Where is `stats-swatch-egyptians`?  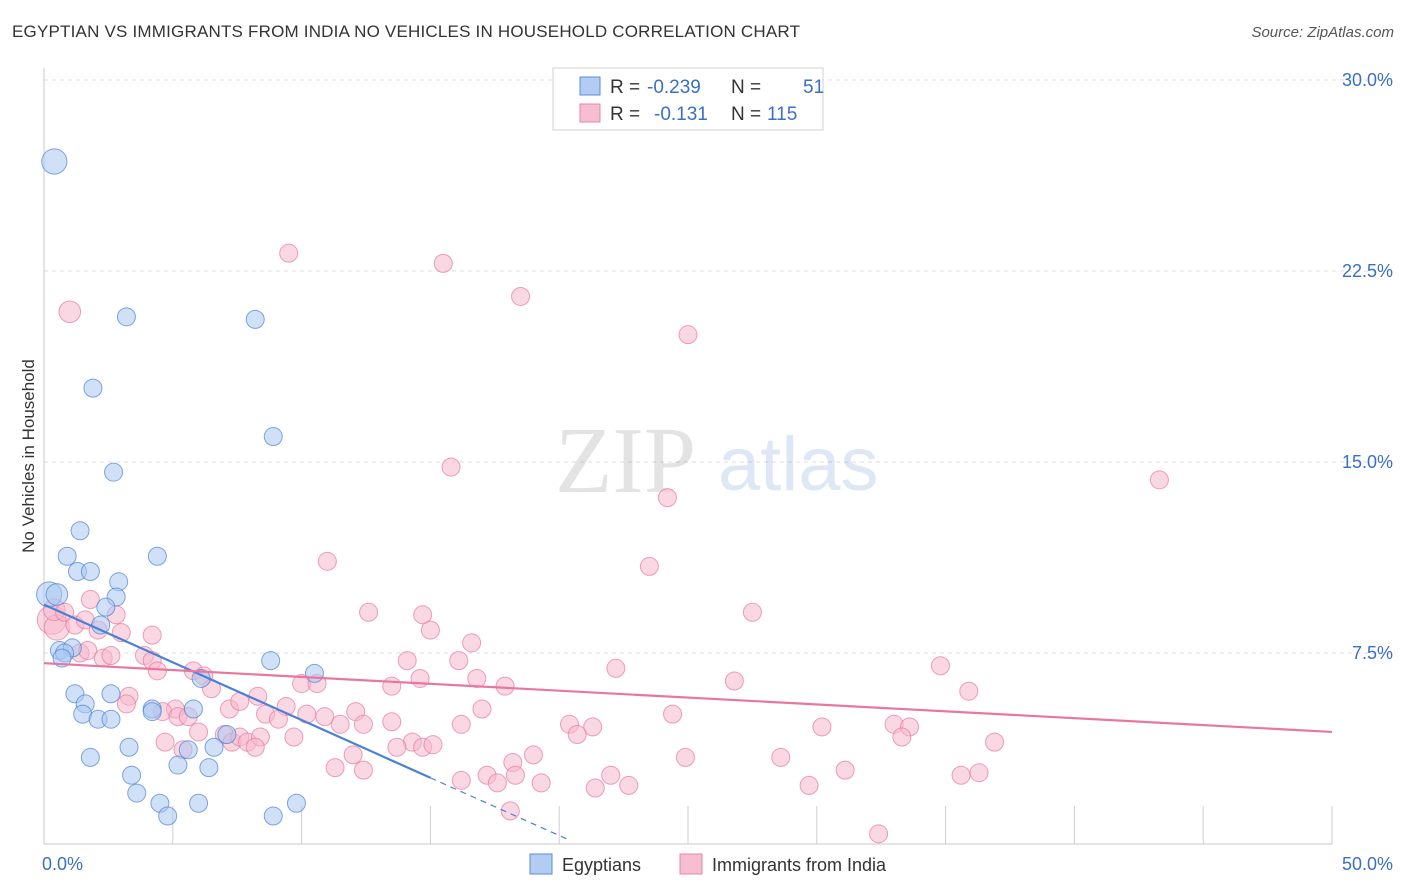
stats-swatch-egyptians is located at coordinates (590, 86).